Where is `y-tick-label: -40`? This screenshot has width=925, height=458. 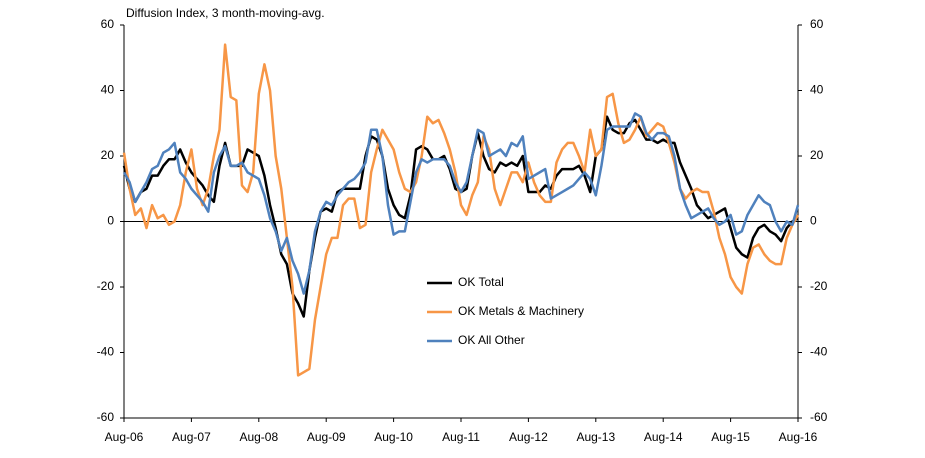
y-tick-label: -40 is located at coordinates (106, 352).